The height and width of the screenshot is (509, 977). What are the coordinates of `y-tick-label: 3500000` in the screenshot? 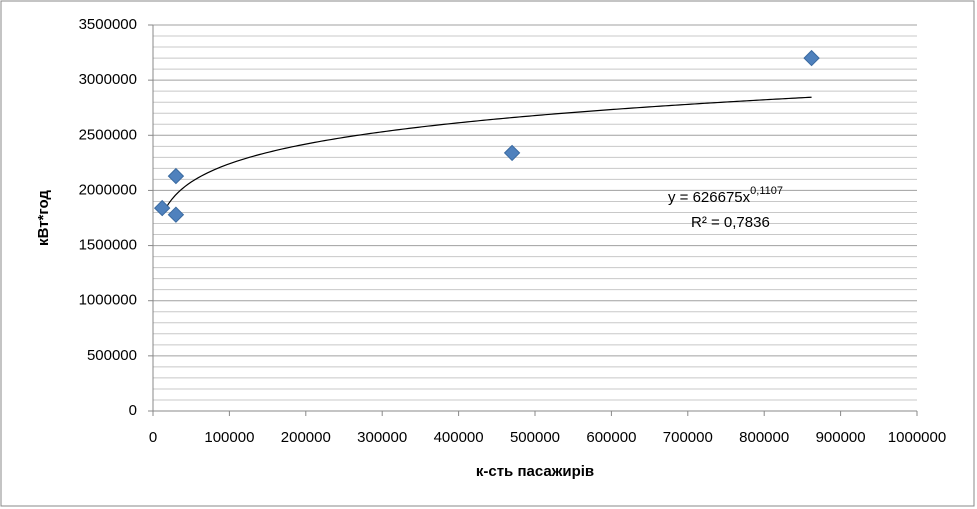 It's located at (108, 24).